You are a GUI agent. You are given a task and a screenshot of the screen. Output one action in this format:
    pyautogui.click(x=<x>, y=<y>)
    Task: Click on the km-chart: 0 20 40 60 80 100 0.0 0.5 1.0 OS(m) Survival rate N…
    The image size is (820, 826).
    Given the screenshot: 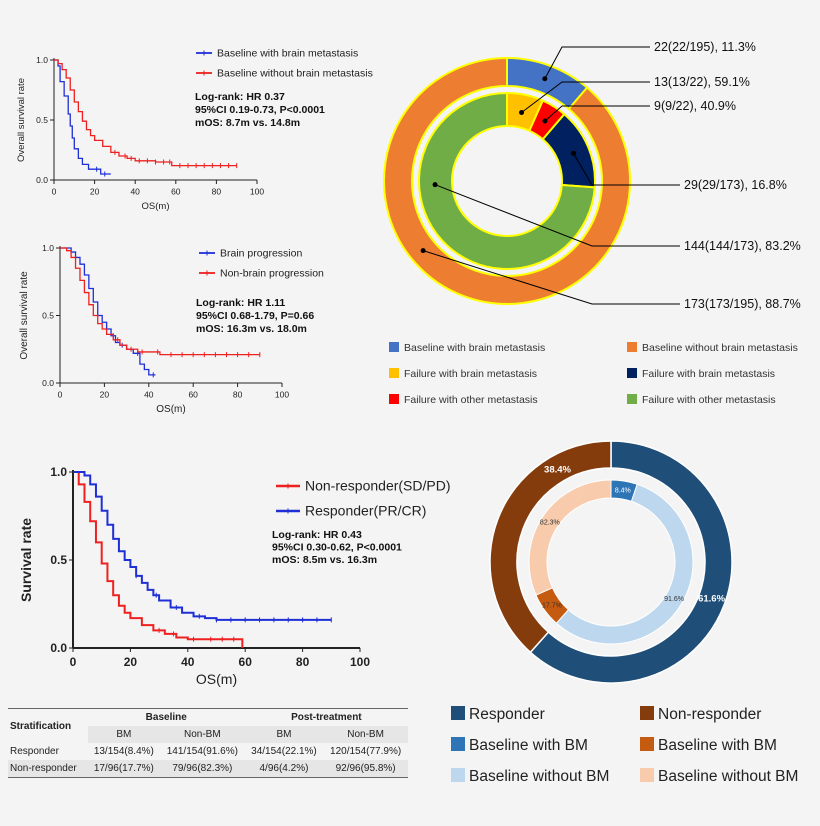 What is the action you would take?
    pyautogui.click(x=234, y=576)
    